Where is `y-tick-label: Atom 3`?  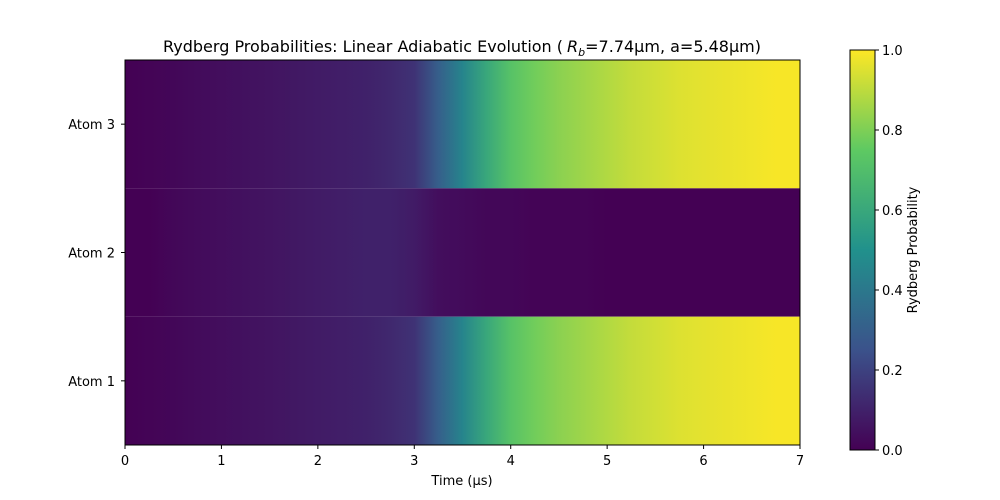
y-tick-label: Atom 3 is located at coordinates (91, 125).